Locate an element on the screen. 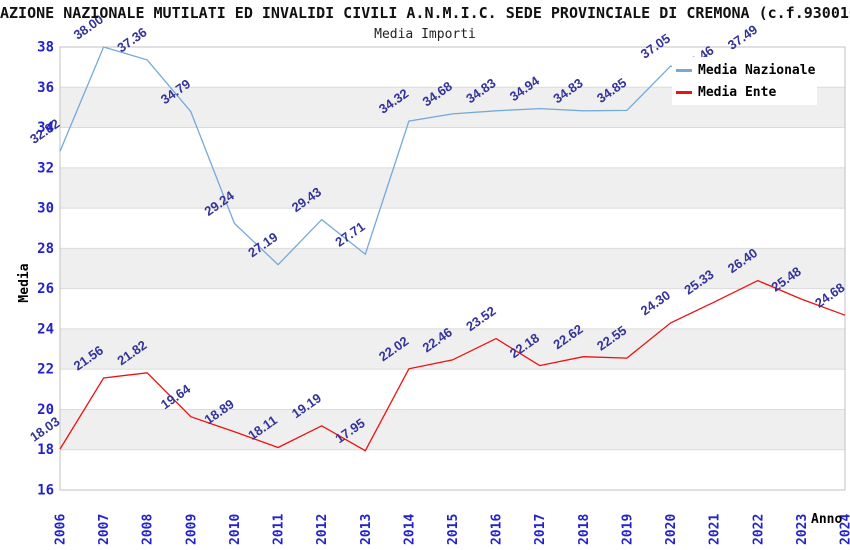 The height and width of the screenshot is (550, 850). x-axis-title: Anno is located at coordinates (827, 519).